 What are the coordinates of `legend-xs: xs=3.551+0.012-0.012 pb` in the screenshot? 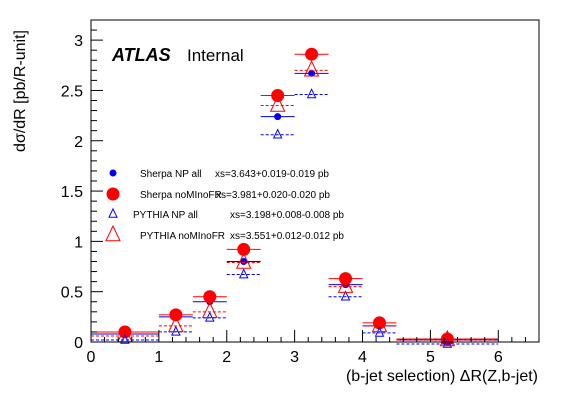 It's located at (287, 236).